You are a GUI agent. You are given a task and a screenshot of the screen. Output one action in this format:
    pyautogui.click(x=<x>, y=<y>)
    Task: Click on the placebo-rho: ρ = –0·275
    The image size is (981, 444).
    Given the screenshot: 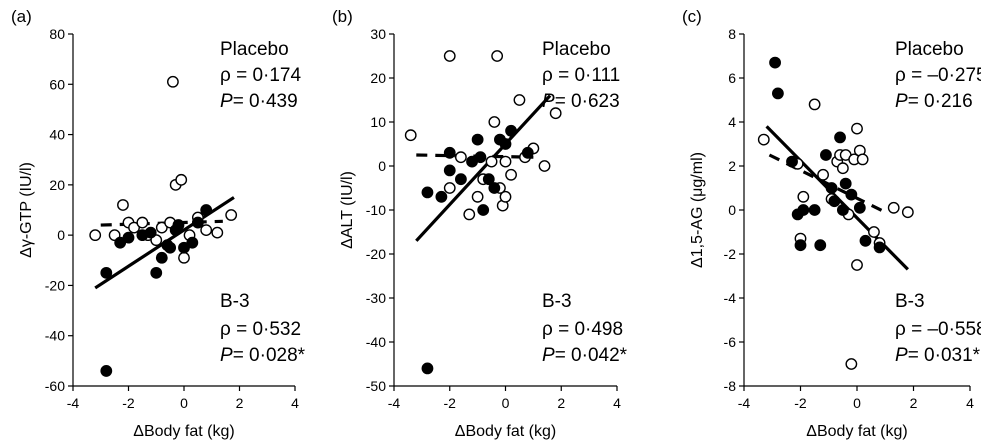 What is the action you would take?
    pyautogui.click(x=938, y=75)
    